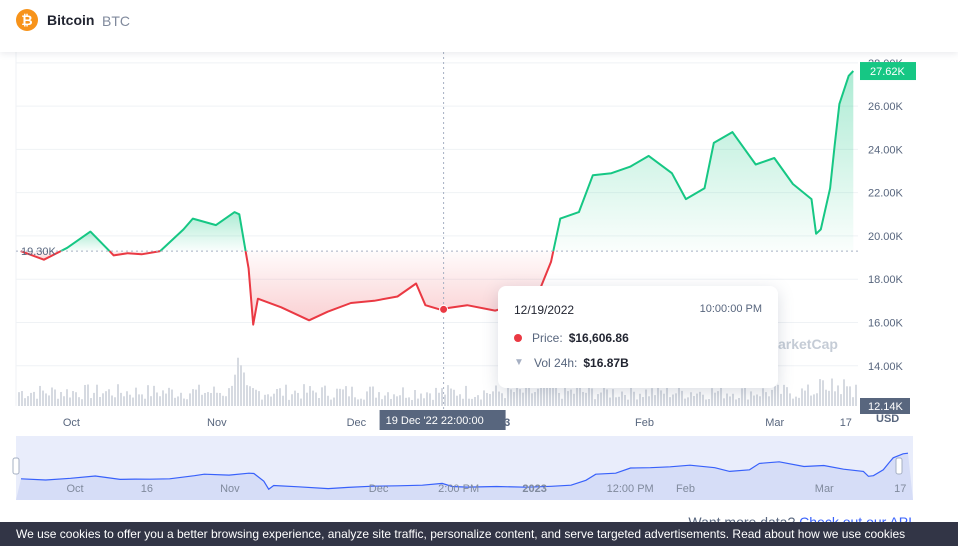 This screenshot has height=546, width=958. I want to click on y-tick-label: 26.00K, so click(886, 107).